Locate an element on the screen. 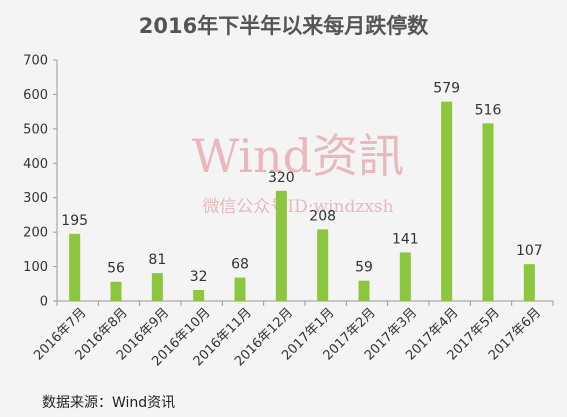 The height and width of the screenshot is (417, 567). y-tick-label: 600 is located at coordinates (35, 95).